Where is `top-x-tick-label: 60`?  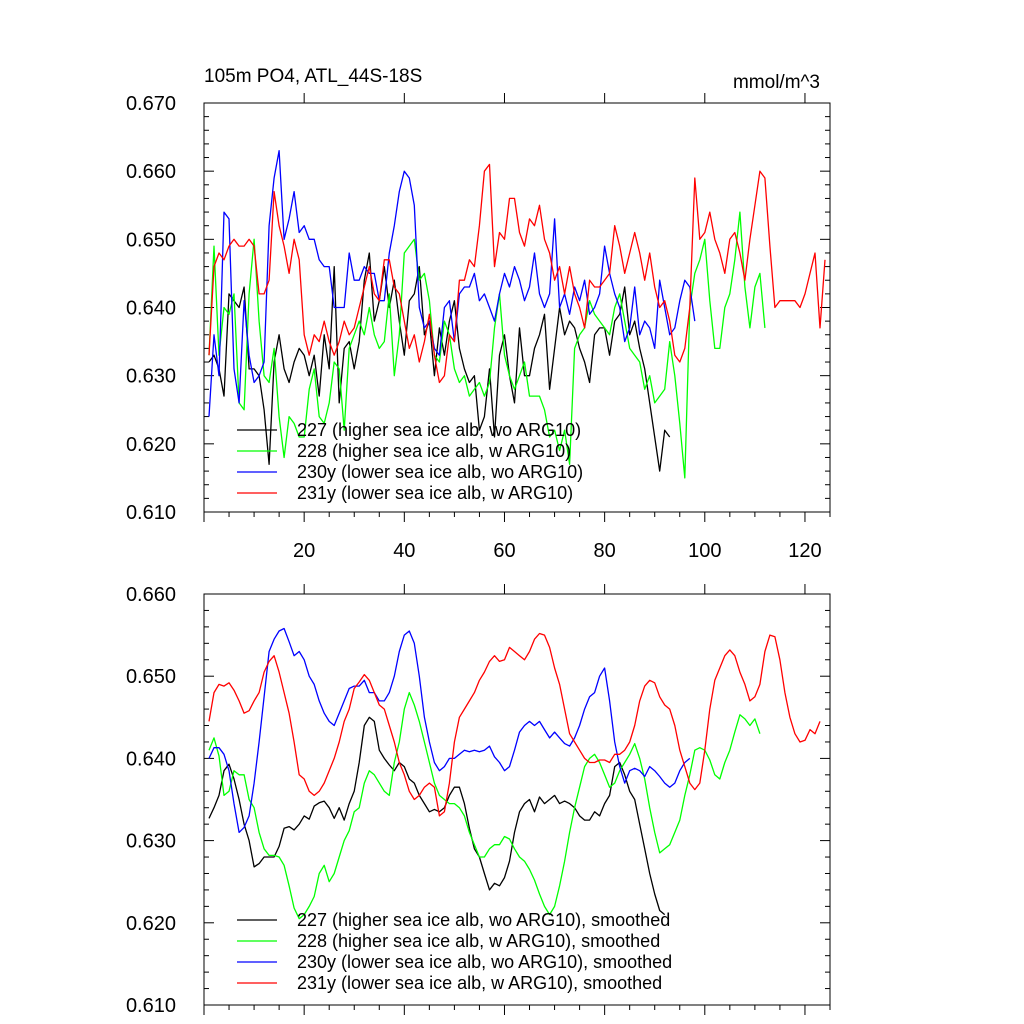 top-x-tick-label: 60 is located at coordinates (504, 551).